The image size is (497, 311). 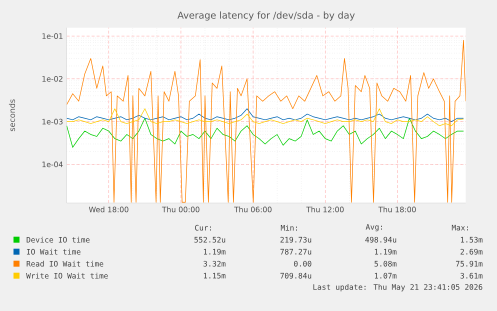 What do you see at coordinates (266, 16) in the screenshot?
I see `chart-title: Average latency for /dev/sda - by day` at bounding box center [266, 16].